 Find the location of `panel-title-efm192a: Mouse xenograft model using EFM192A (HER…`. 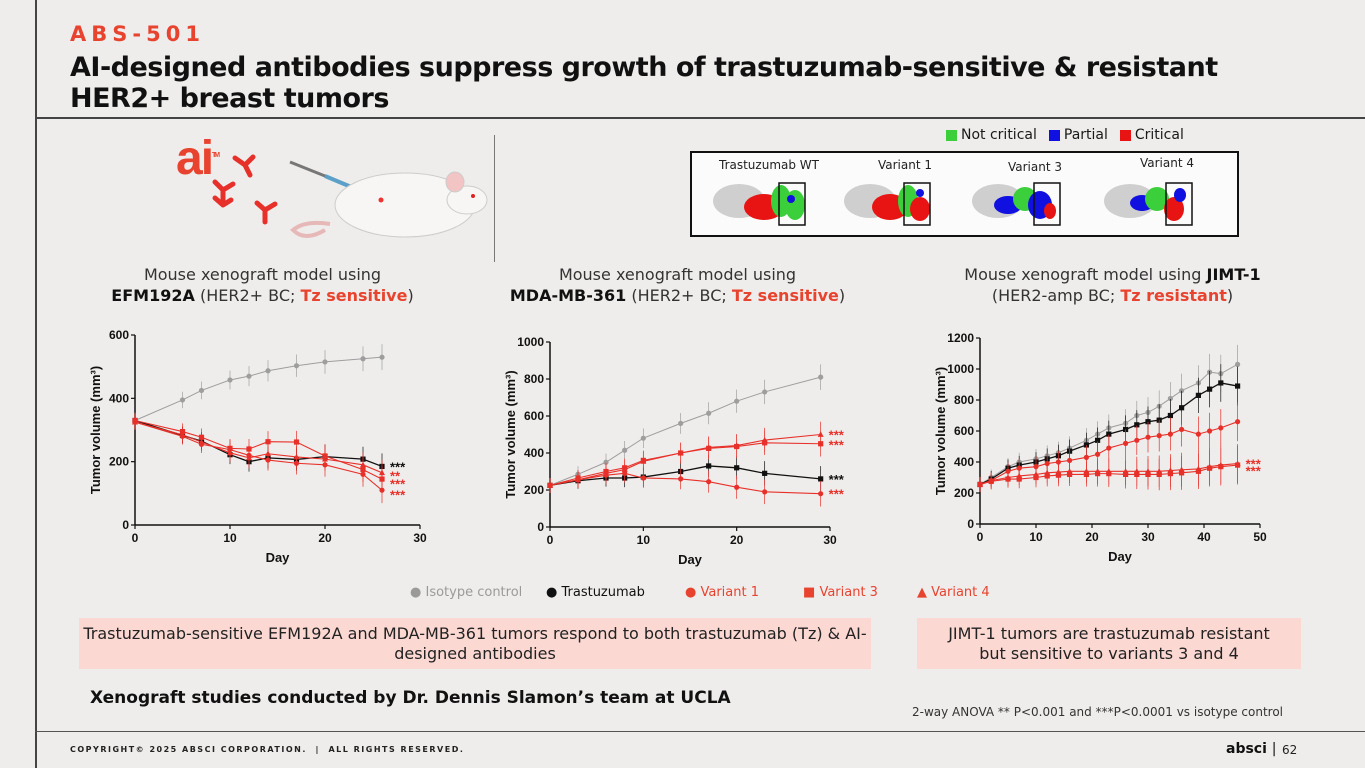

panel-title-efm192a: Mouse xenograft model using EFM192A (HER… is located at coordinates (262, 285).